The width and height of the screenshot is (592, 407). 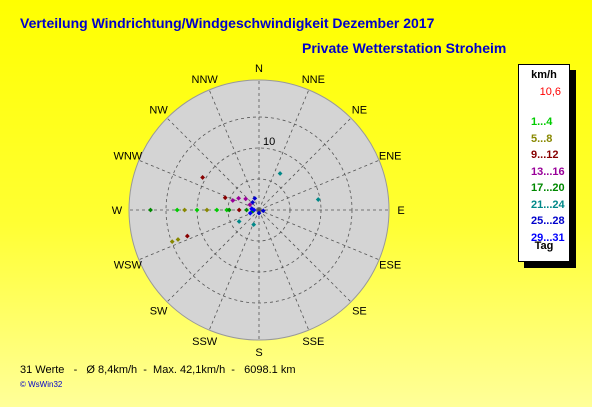 I want to click on legend-average: 10,6, so click(x=550, y=92).